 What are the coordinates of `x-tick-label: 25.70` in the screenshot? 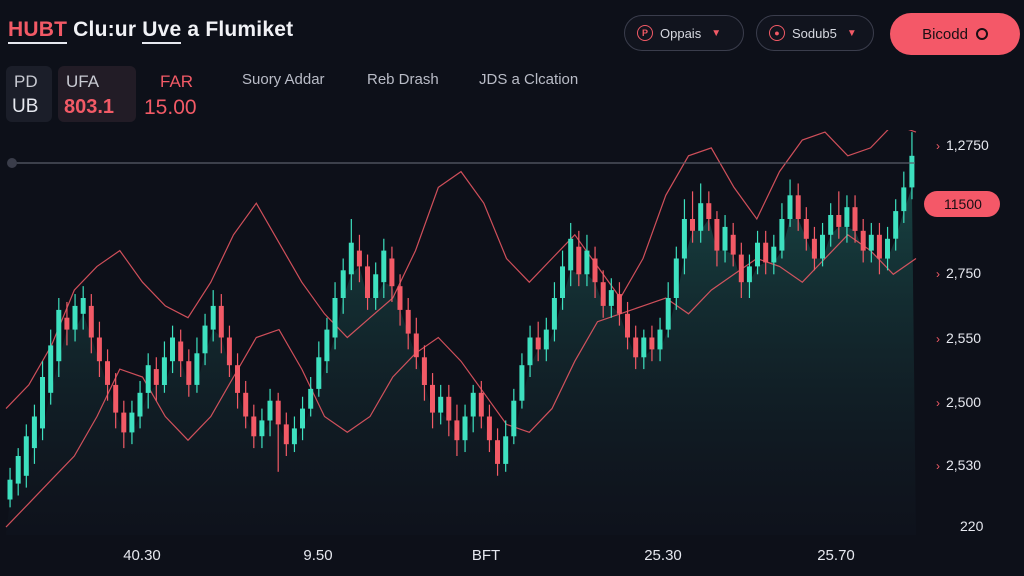 It's located at (836, 555).